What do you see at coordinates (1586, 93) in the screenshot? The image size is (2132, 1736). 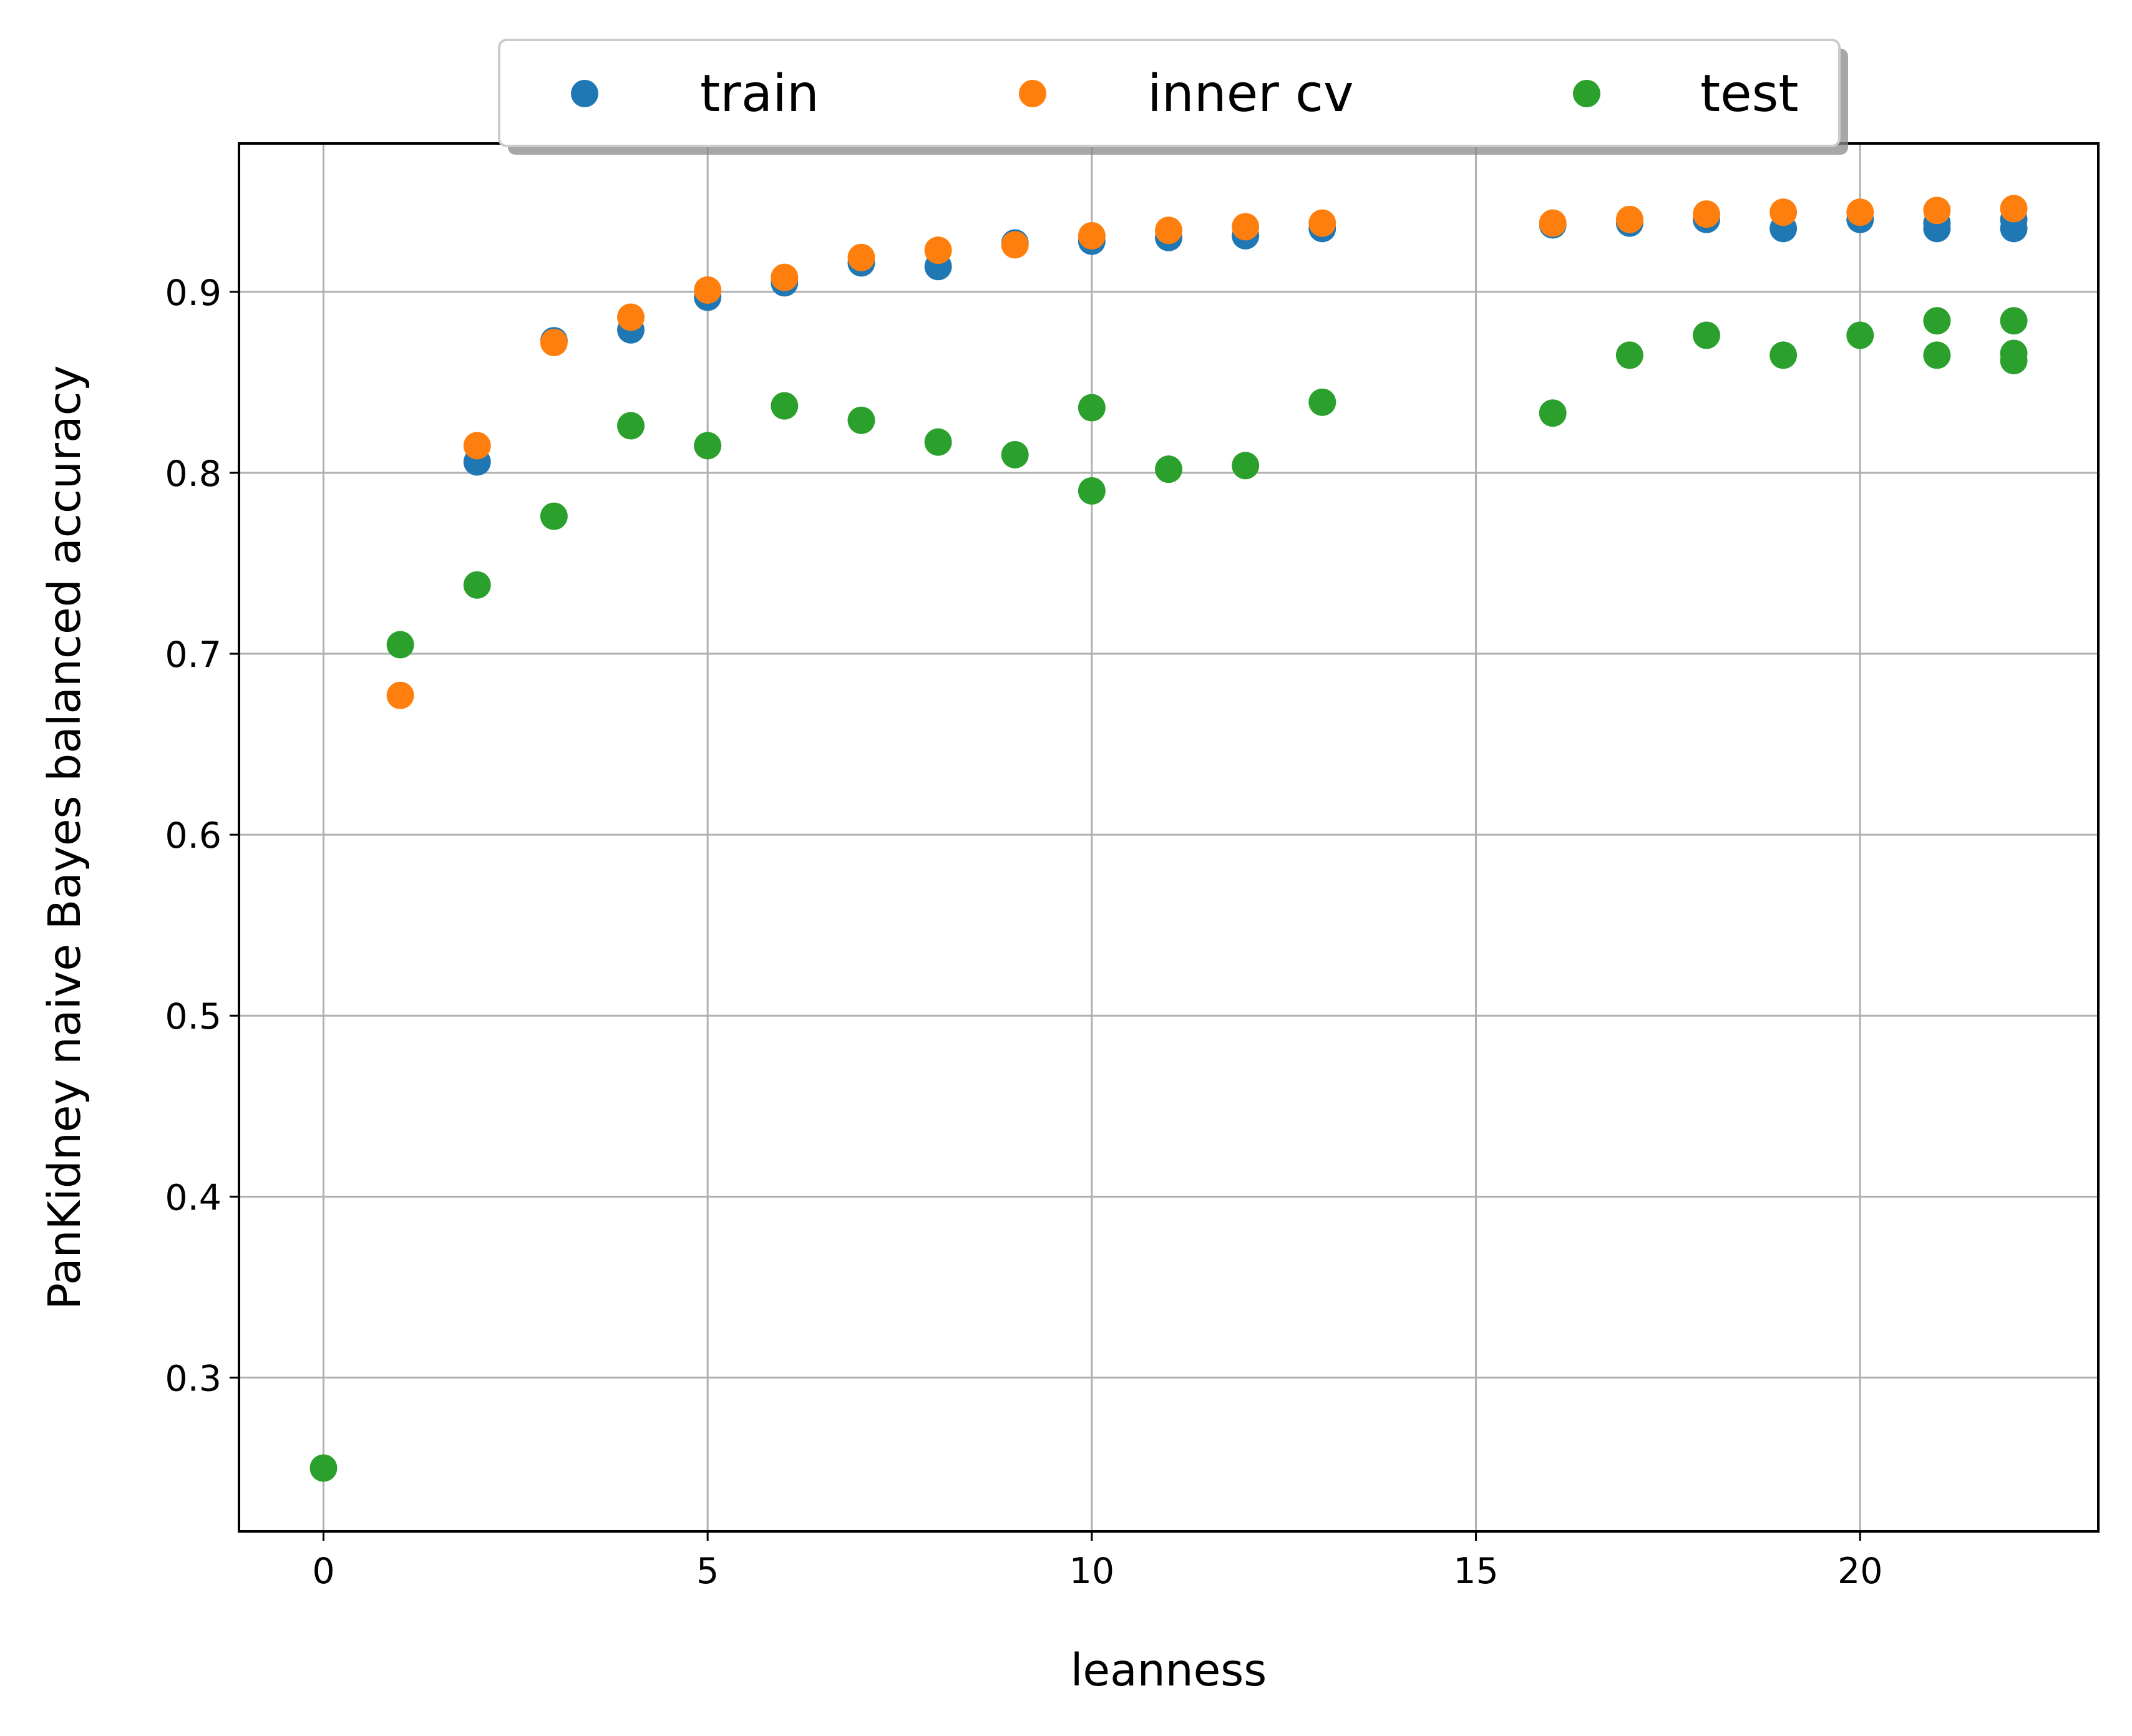 I see `legend-marker-test` at bounding box center [1586, 93].